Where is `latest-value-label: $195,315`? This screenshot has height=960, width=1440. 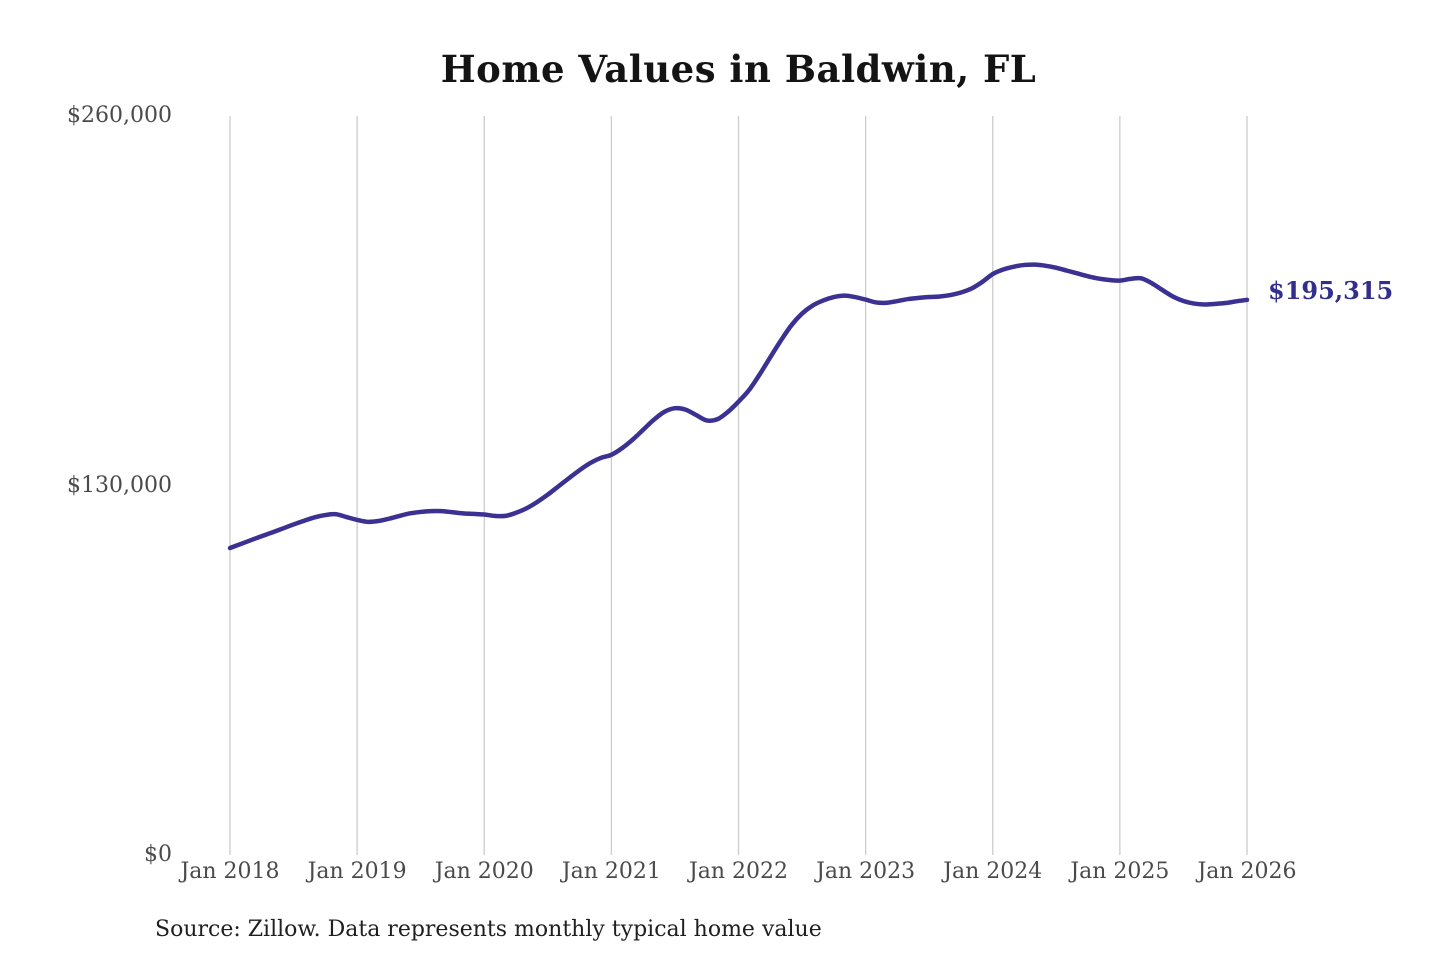
latest-value-label: $195,315 is located at coordinates (1331, 290).